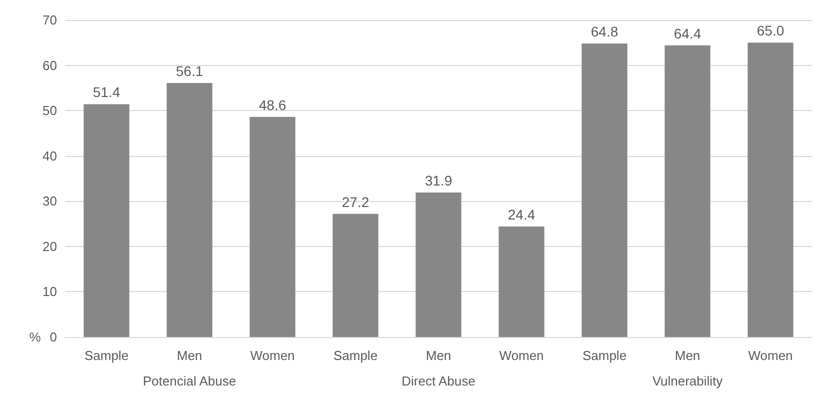  What do you see at coordinates (439, 381) in the screenshot?
I see `text: Direct Abuse` at bounding box center [439, 381].